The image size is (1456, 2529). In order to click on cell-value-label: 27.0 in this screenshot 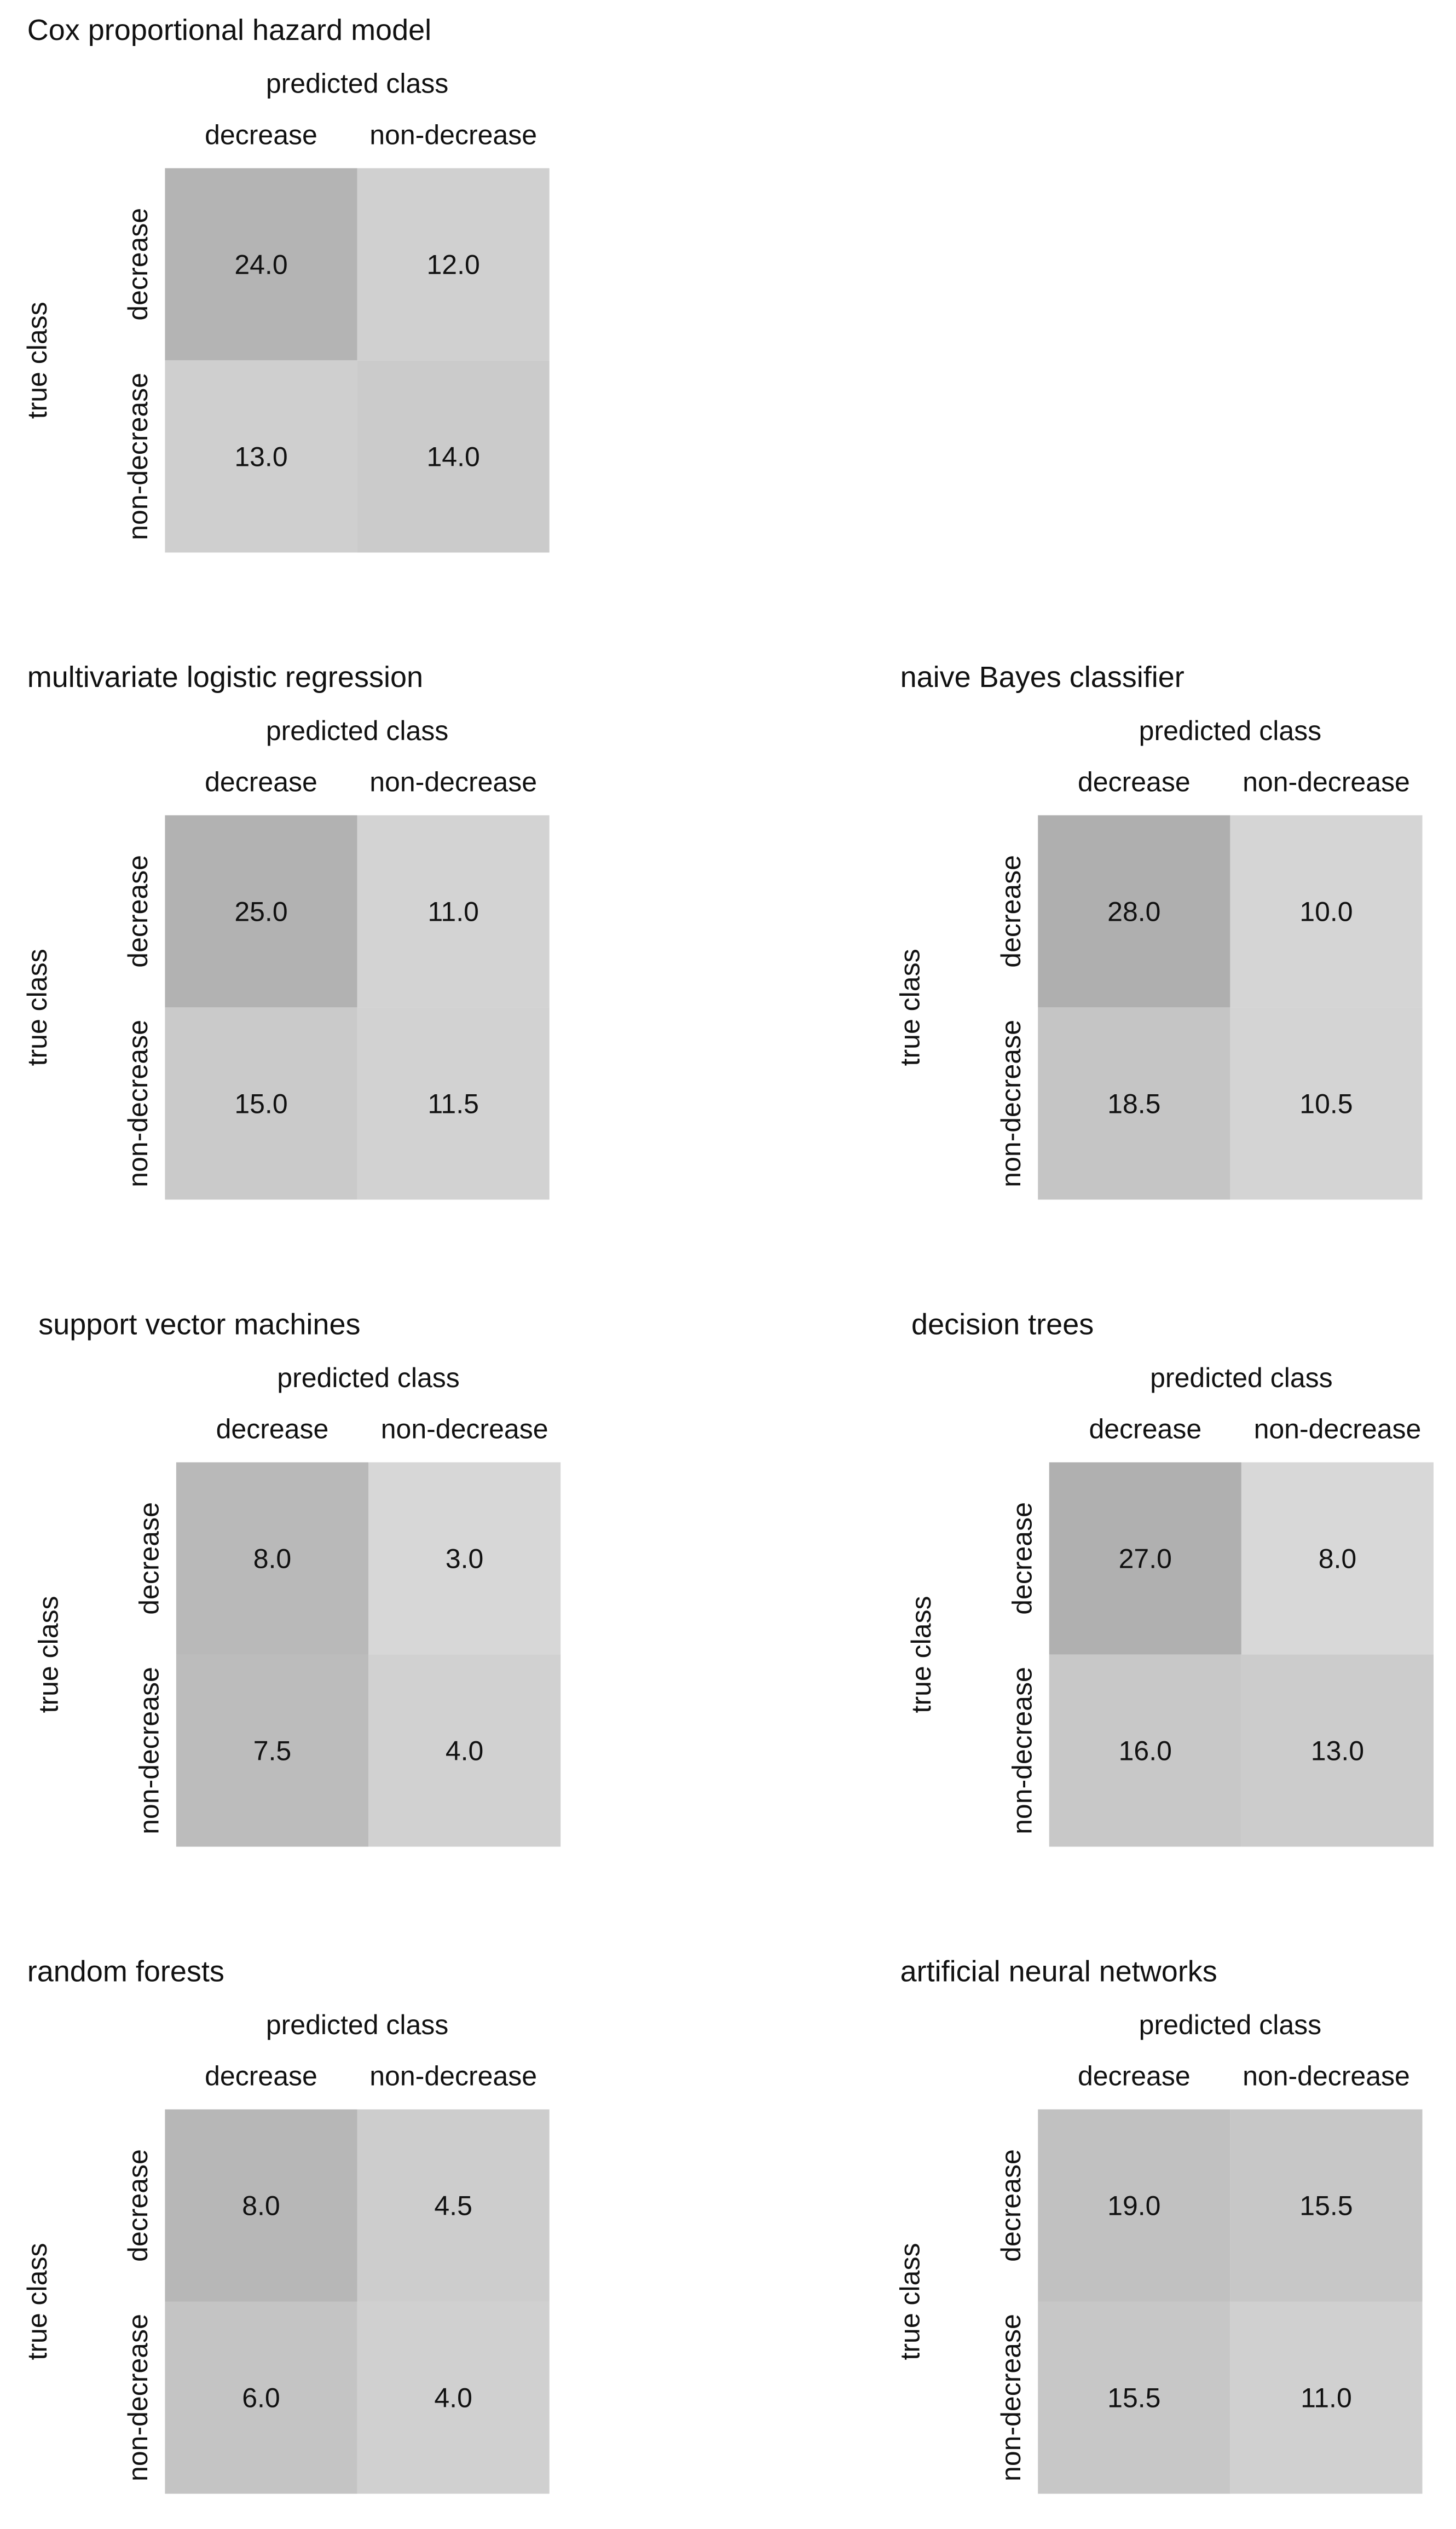, I will do `click(1146, 1558)`.